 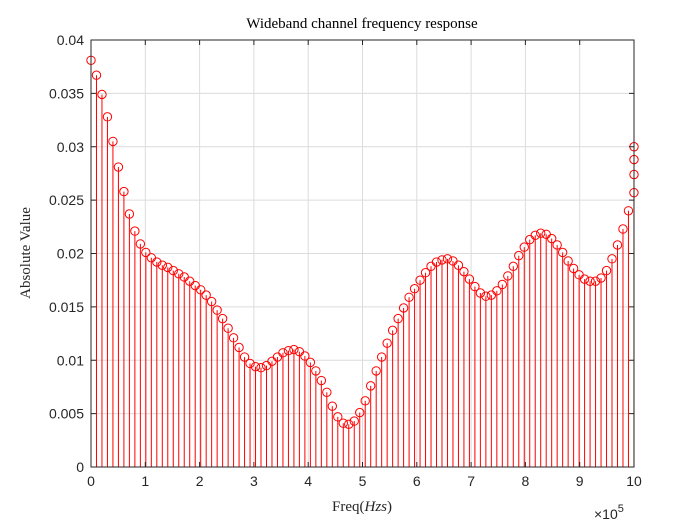 I want to click on y-tick-labels: 0 0.005 0.01 0.015 0.02 0.025 0.03 0.035 0.04, so click(x=66, y=253).